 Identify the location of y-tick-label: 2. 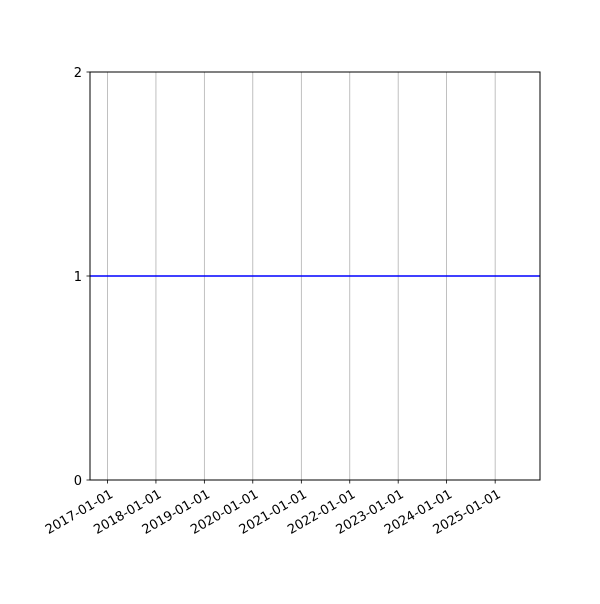
(78, 73).